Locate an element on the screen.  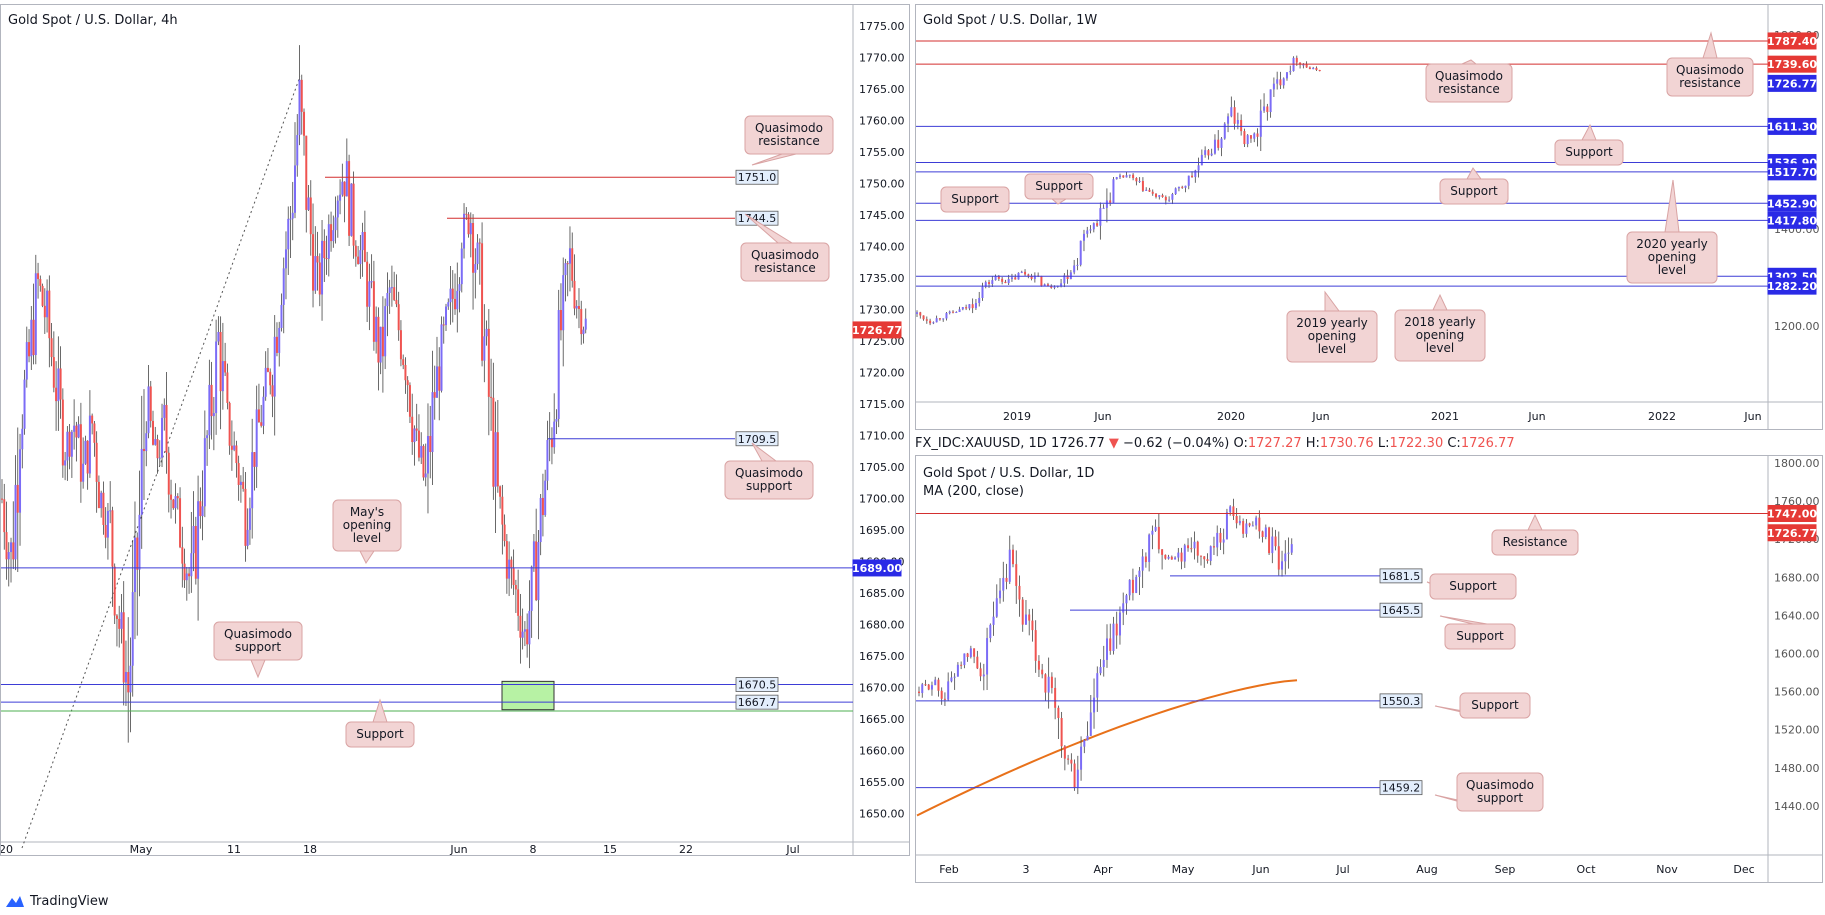
tradingview-logo: TradingView is located at coordinates (55, 901).